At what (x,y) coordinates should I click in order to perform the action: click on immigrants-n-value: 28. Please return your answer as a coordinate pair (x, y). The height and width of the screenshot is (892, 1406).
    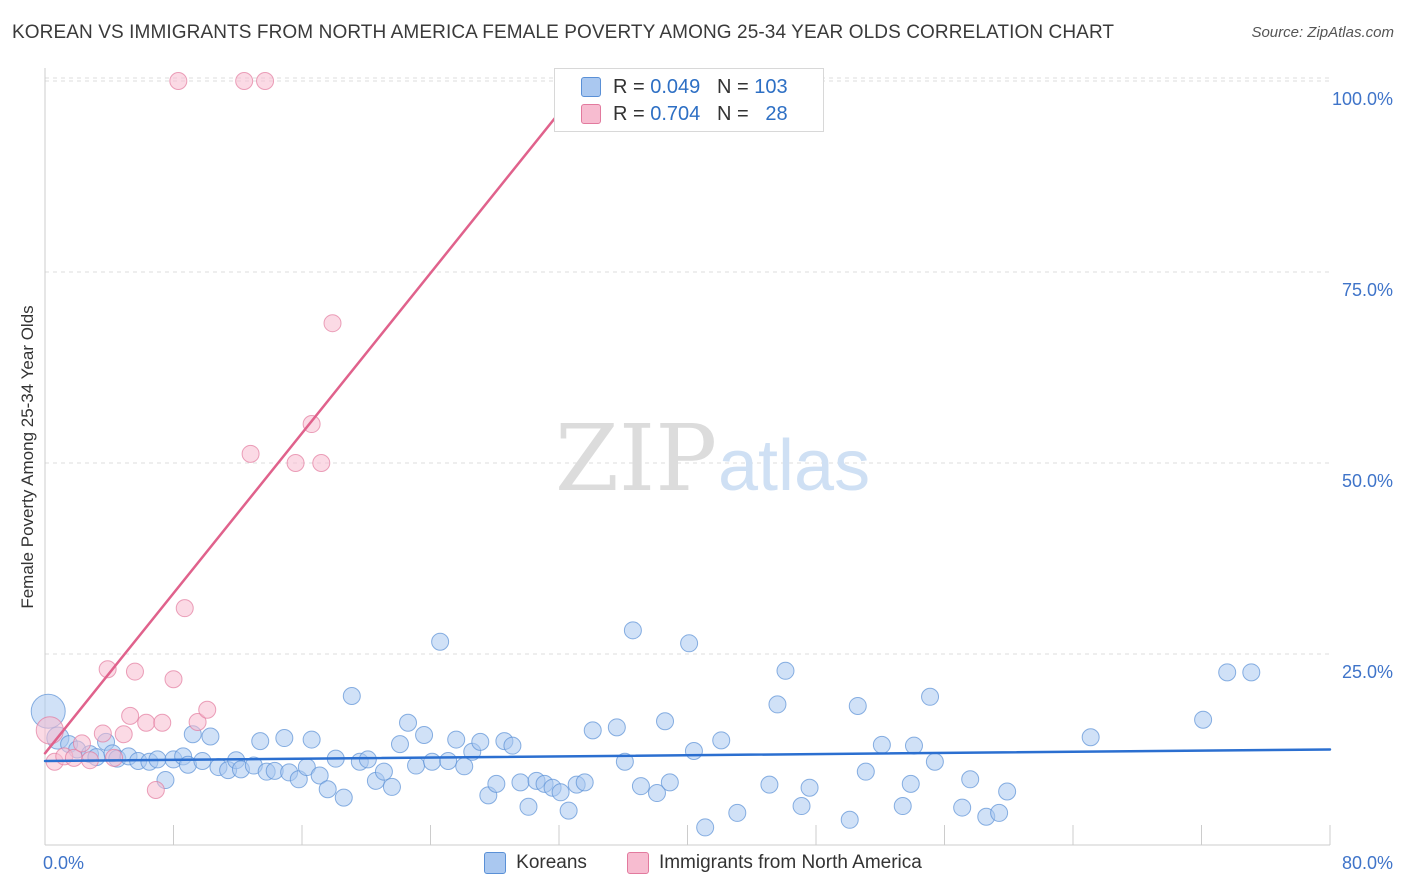
    Looking at the image, I should click on (776, 113).